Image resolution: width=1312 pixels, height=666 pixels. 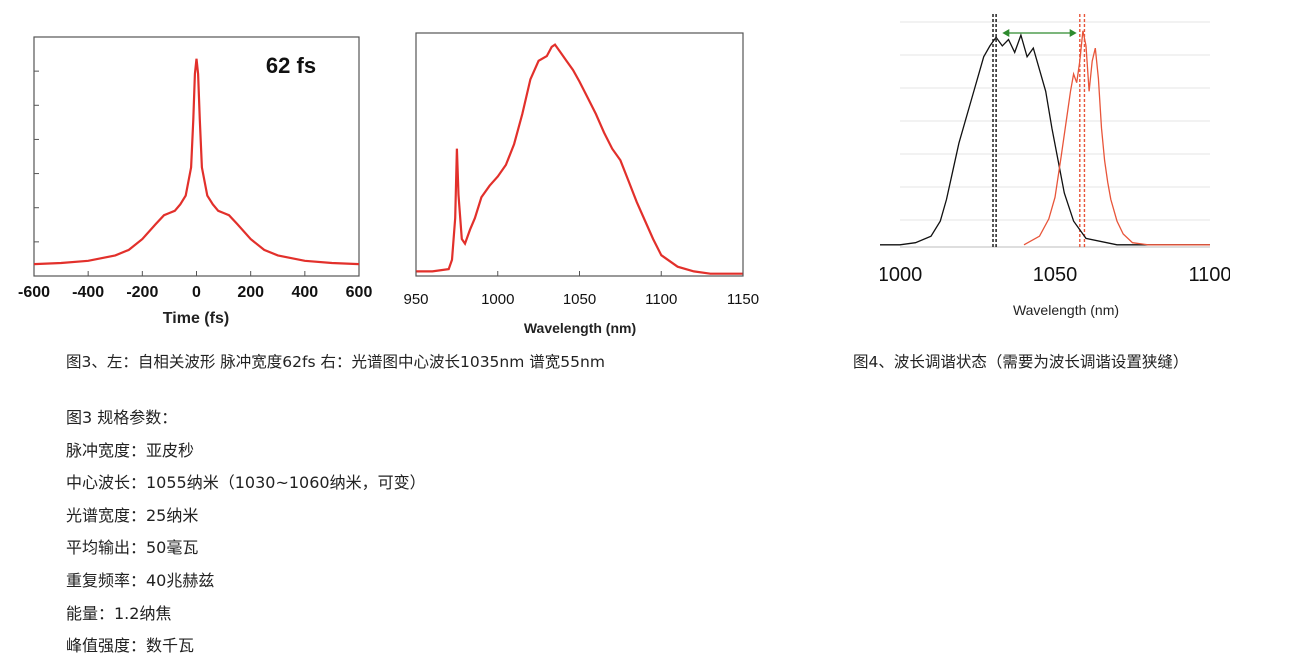 I want to click on spec-item: 光谱宽度：25纳米, so click(x=132, y=515).